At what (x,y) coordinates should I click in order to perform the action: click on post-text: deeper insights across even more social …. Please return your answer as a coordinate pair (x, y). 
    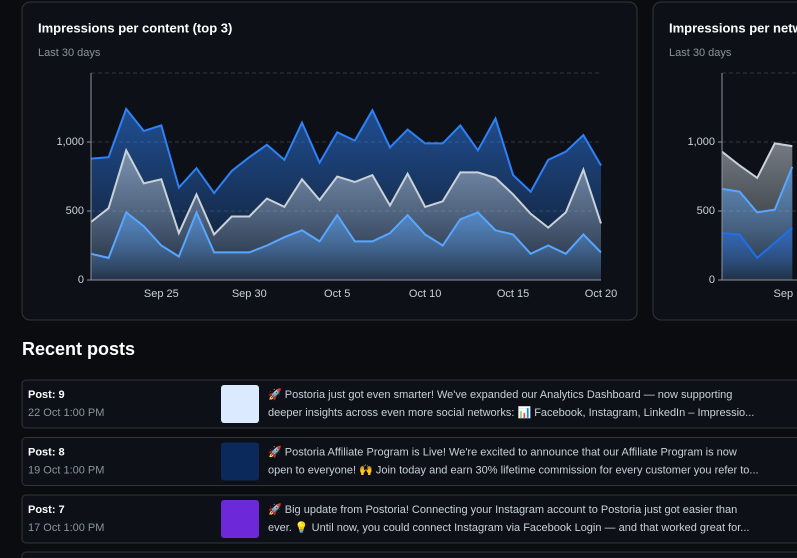
    Looking at the image, I should click on (511, 412).